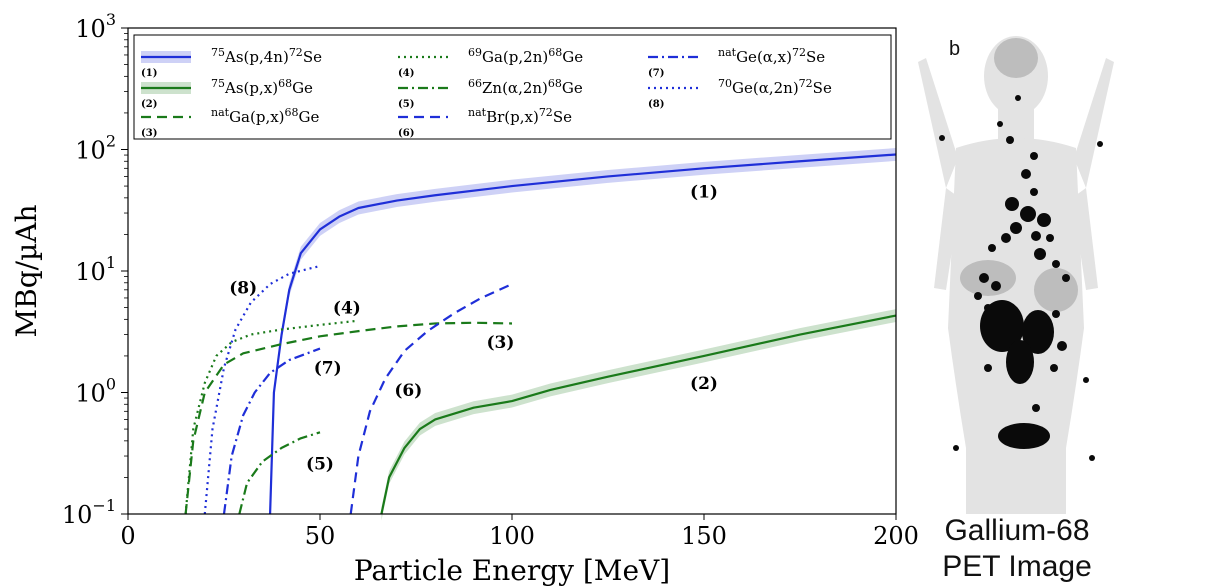 This screenshot has width=1214, height=587. I want to click on y-tick-label: 10³, so click(95, 26).